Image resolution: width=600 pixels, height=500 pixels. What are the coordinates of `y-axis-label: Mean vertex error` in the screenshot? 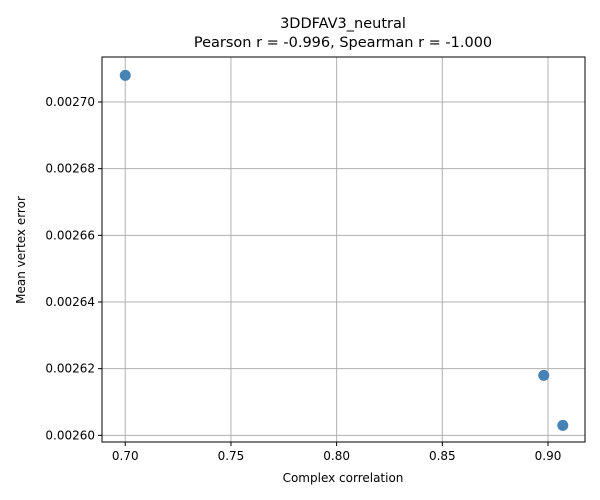 It's located at (21, 250).